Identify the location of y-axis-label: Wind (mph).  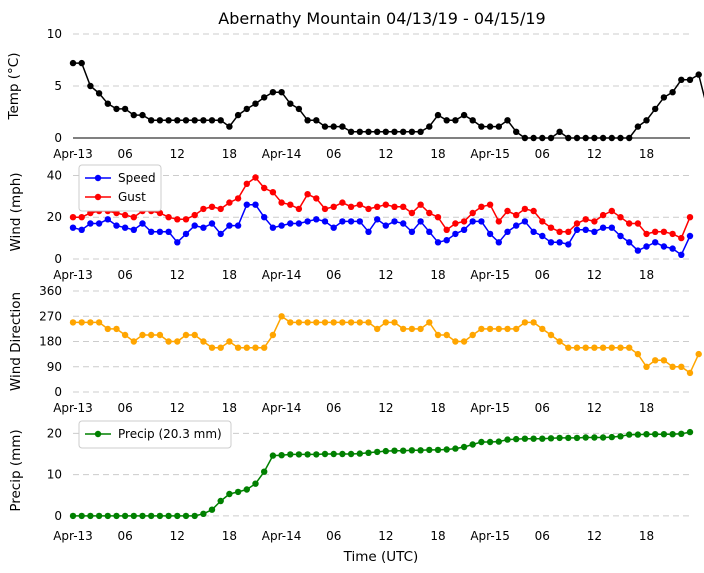
(16, 211).